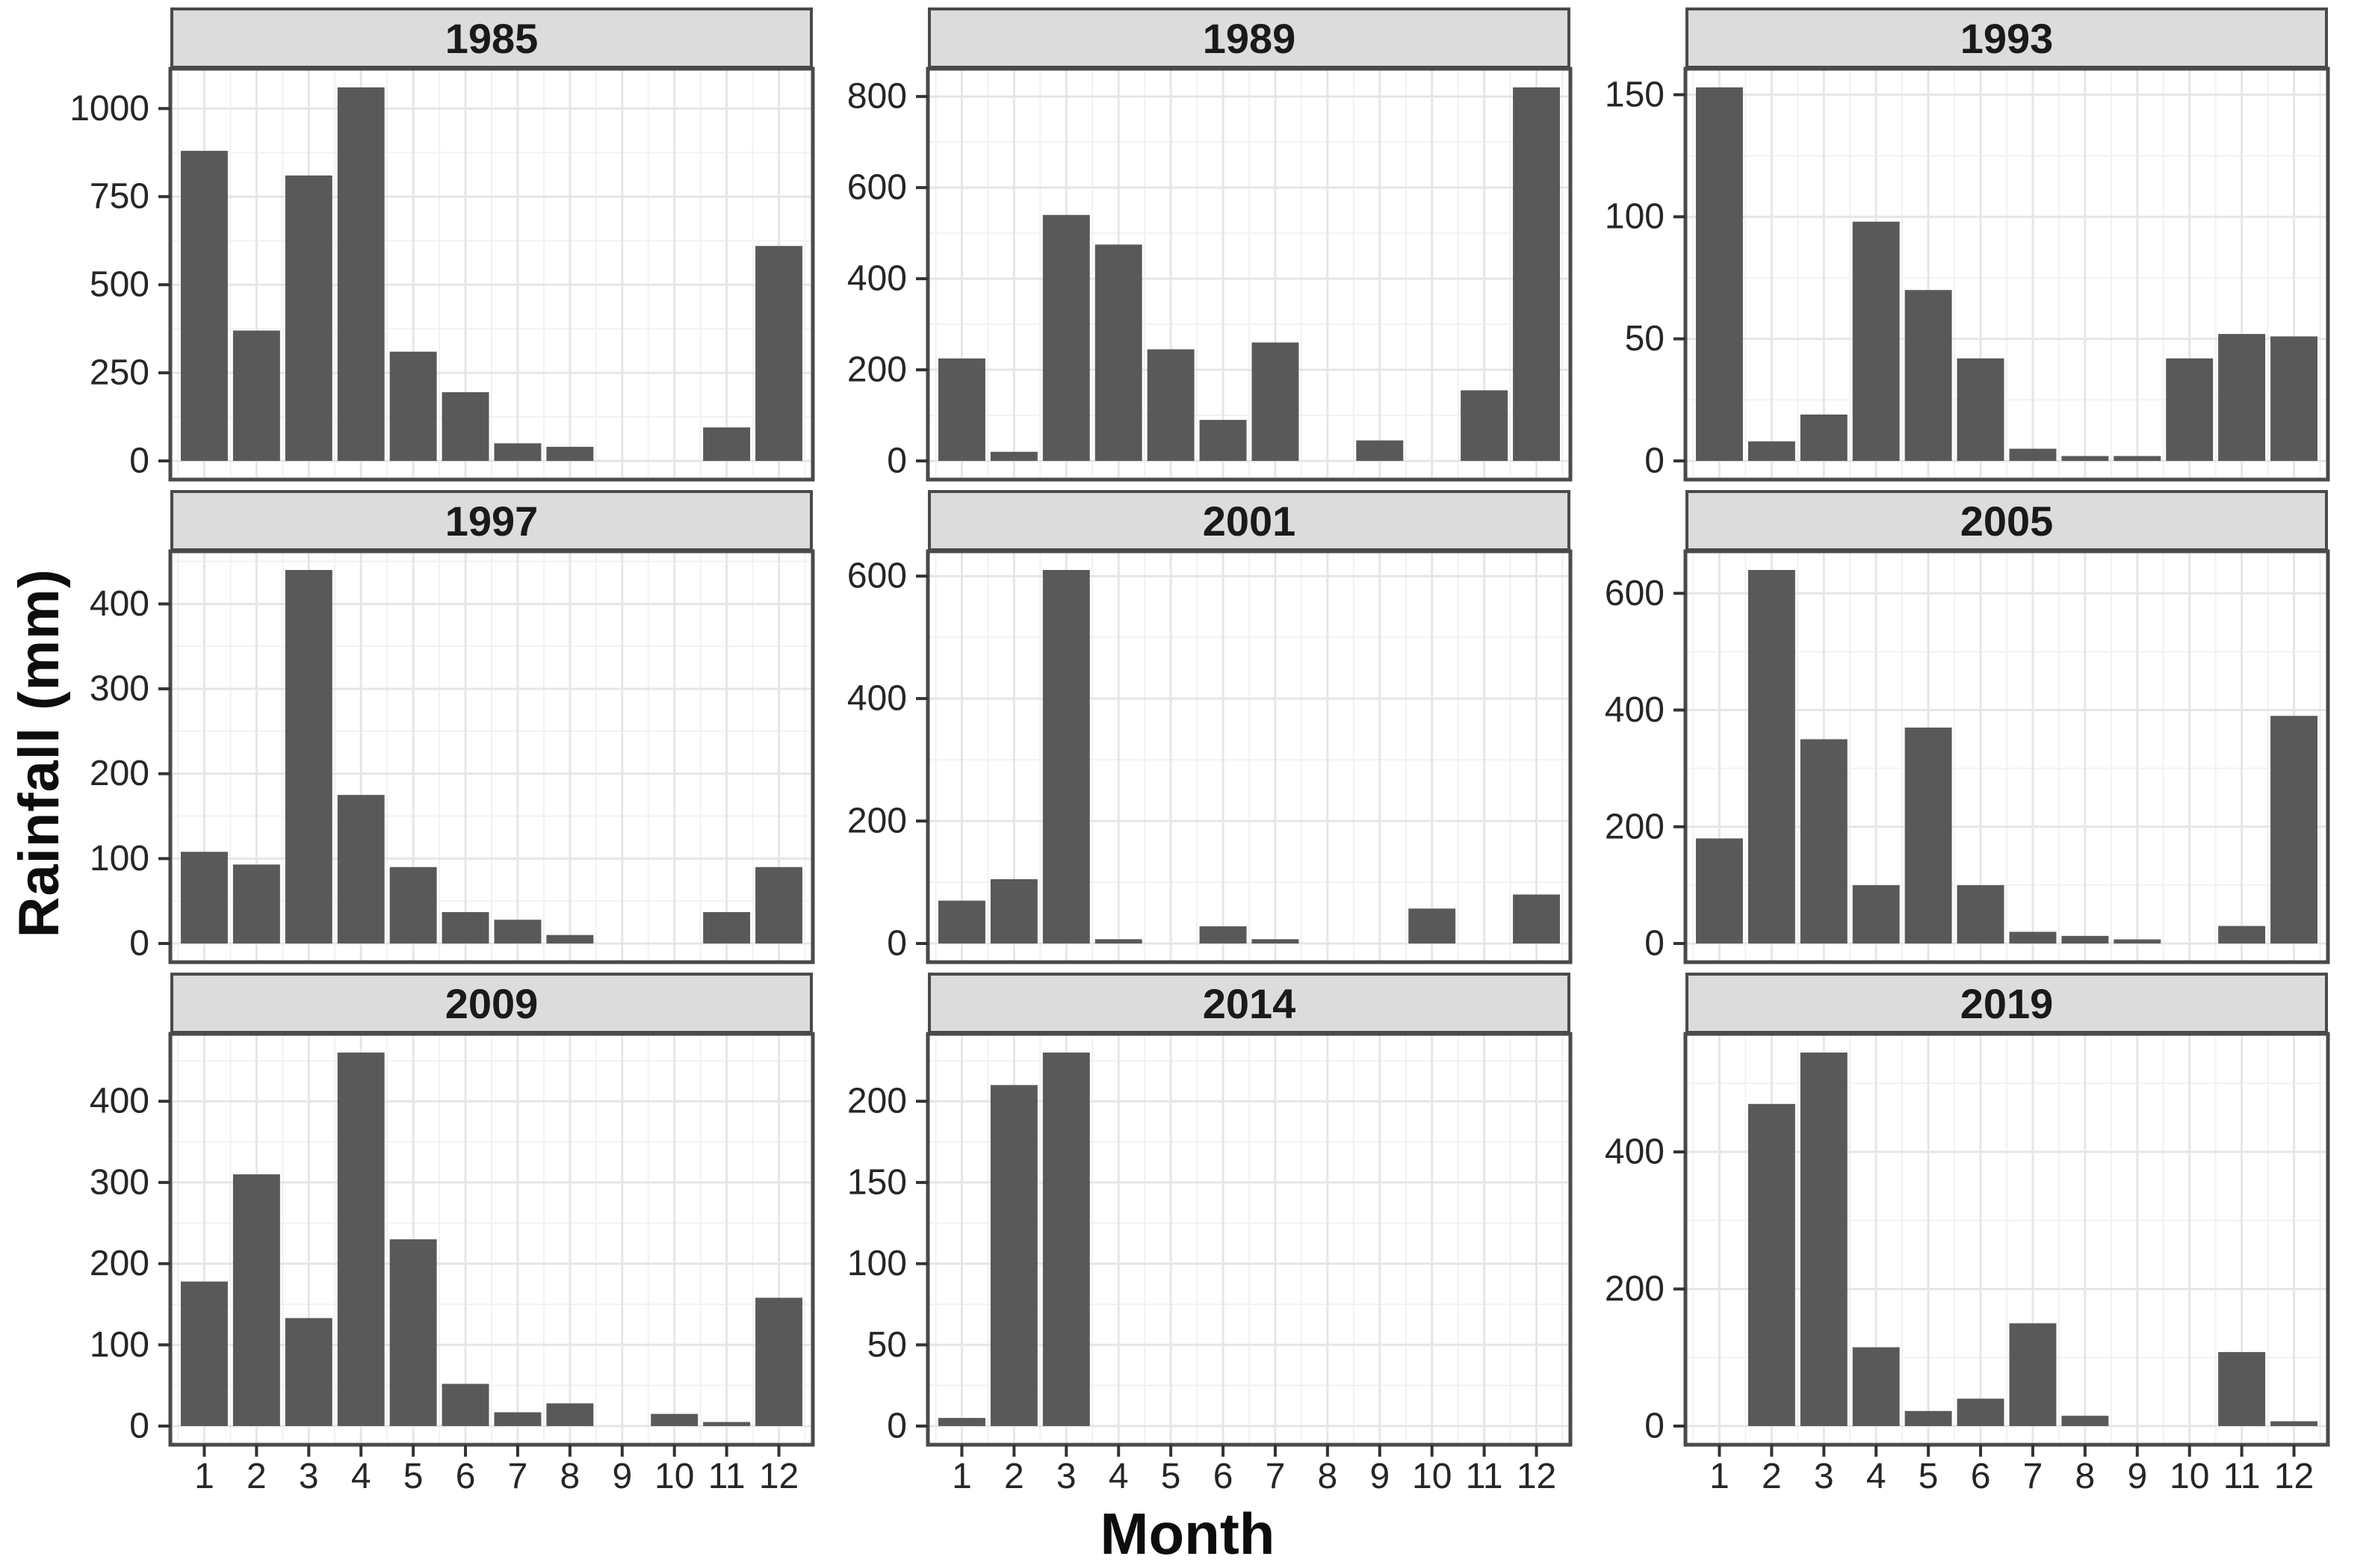 The width and height of the screenshot is (2375, 1568). Describe the element at coordinates (120, 285) in the screenshot. I see `y-tick-label: 500` at that location.